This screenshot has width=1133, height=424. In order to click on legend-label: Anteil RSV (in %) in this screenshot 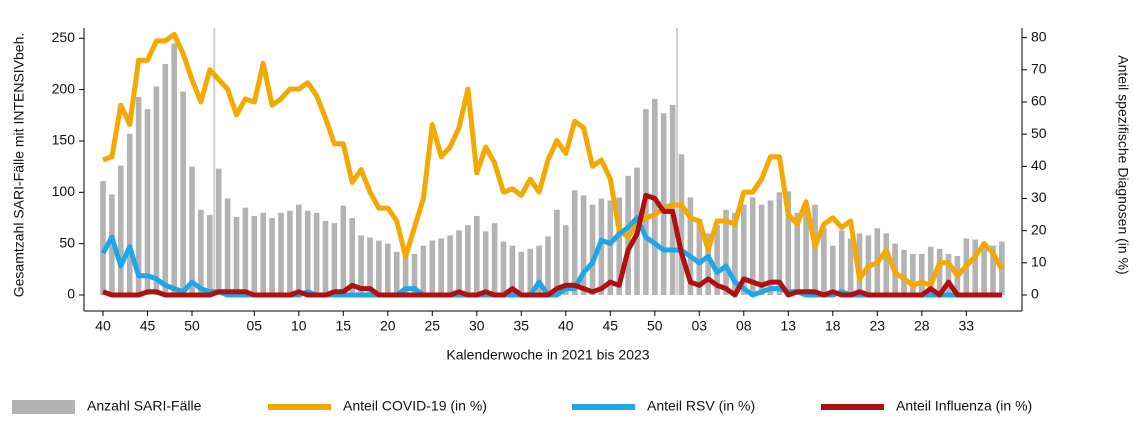, I will do `click(701, 406)`.